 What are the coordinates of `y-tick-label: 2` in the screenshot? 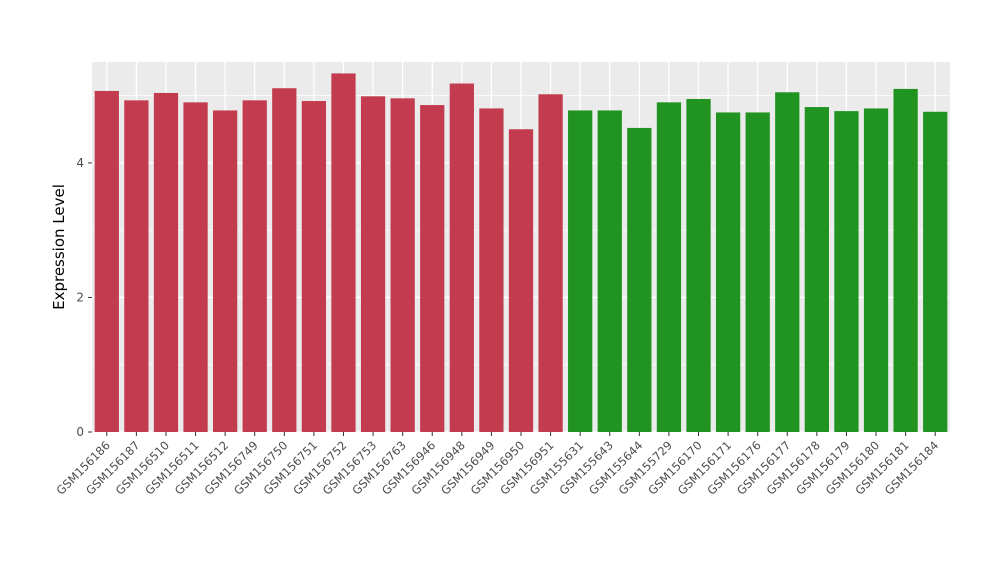 It's located at (80, 297).